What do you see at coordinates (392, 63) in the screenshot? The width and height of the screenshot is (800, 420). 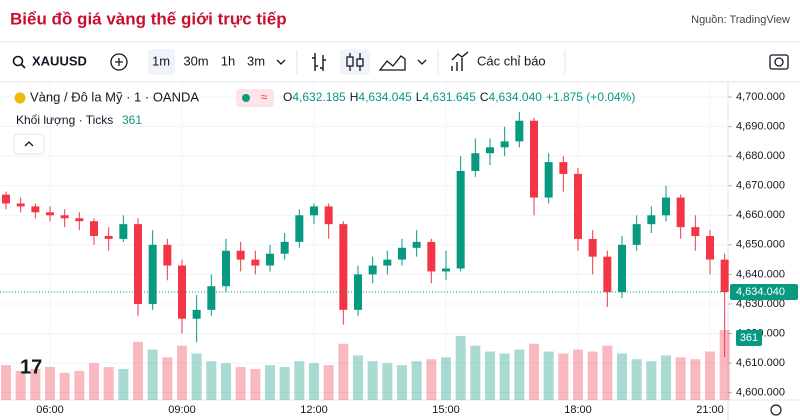 I see `area-icon` at bounding box center [392, 63].